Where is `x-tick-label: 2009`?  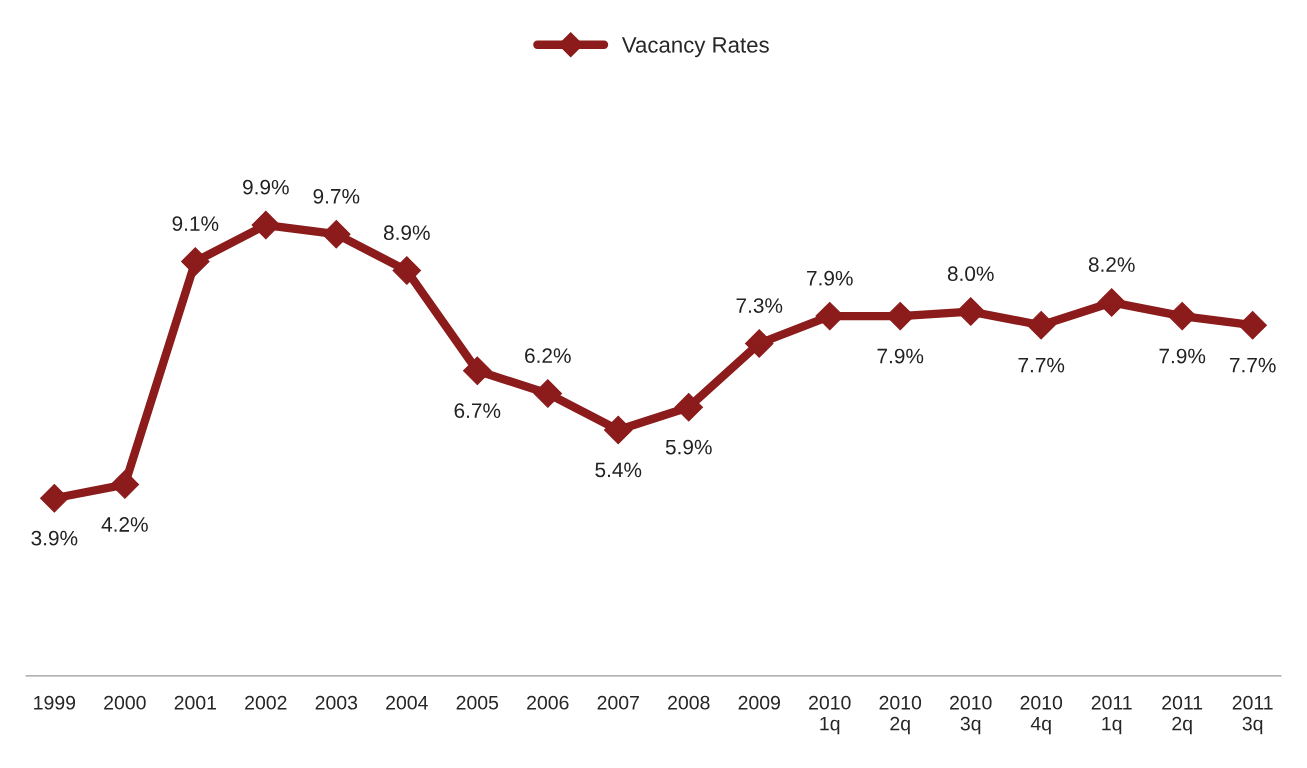 x-tick-label: 2009 is located at coordinates (759, 702).